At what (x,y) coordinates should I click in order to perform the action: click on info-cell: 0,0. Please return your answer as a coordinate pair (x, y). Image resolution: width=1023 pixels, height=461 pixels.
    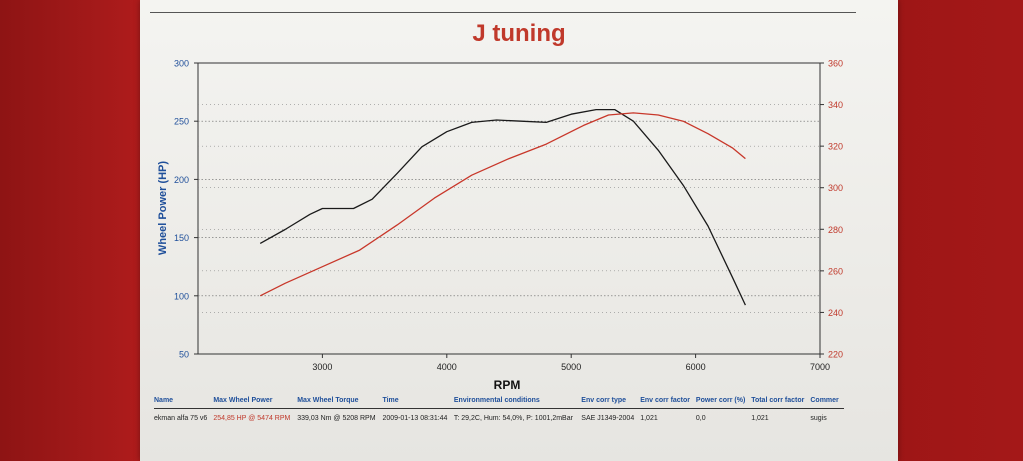
    Looking at the image, I should click on (700, 418).